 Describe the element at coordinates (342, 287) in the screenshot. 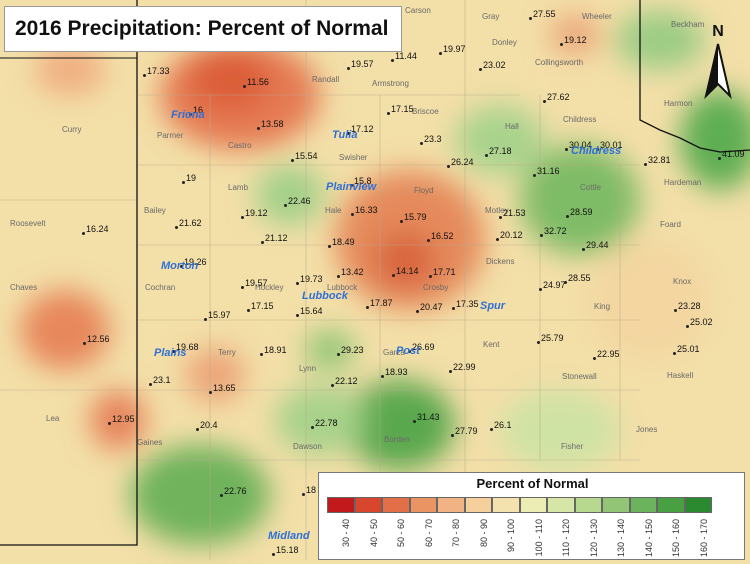

I see `county-label: Lubbock` at that location.